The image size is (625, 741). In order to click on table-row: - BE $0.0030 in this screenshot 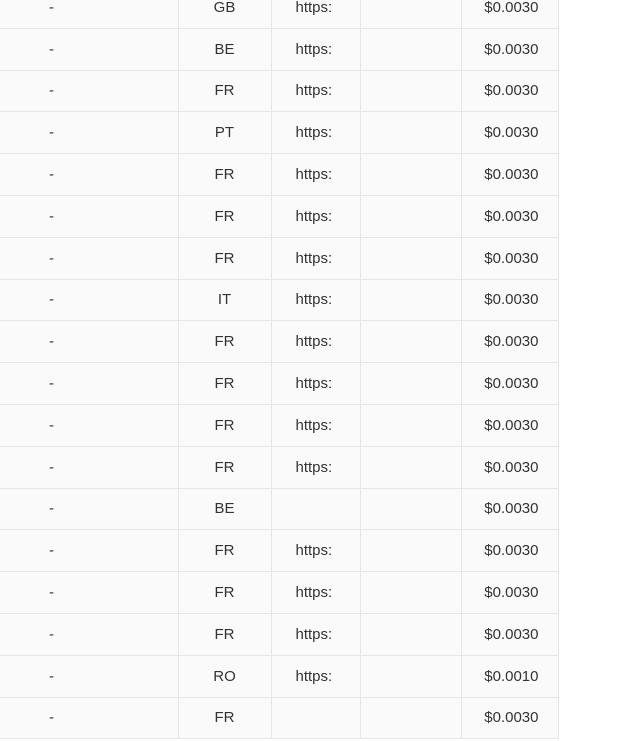, I will do `click(279, 509)`.